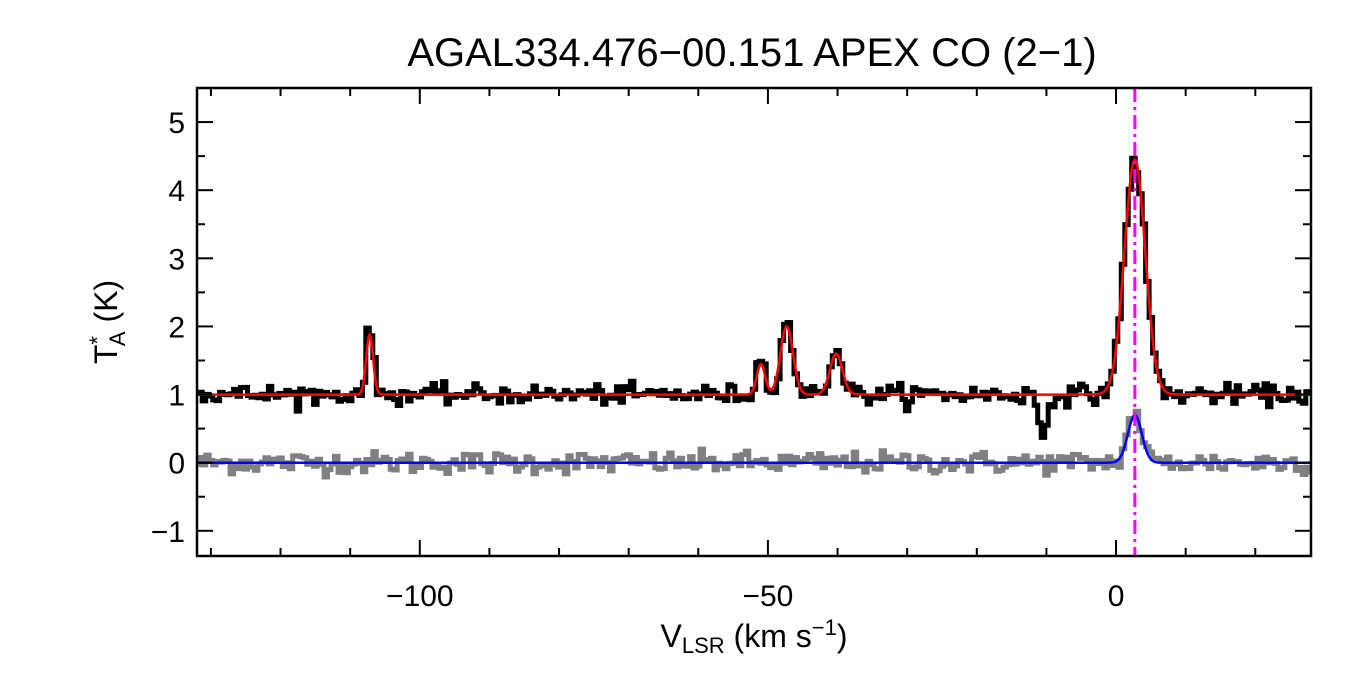  I want to click on y-tick-label: 2, so click(176, 327).